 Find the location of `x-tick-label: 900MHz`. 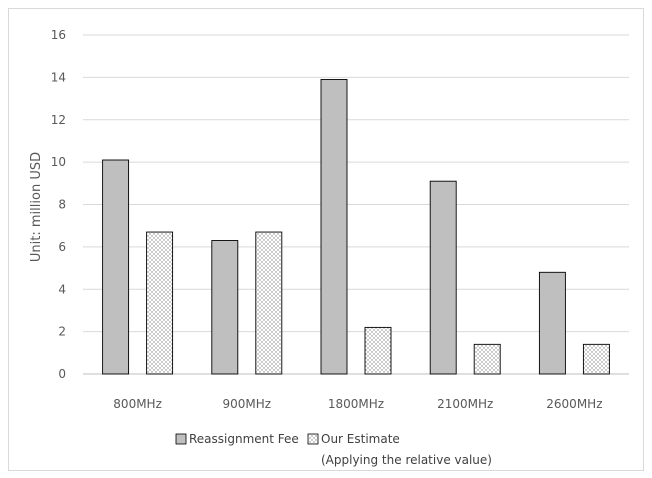

x-tick-label: 900MHz is located at coordinates (247, 404).